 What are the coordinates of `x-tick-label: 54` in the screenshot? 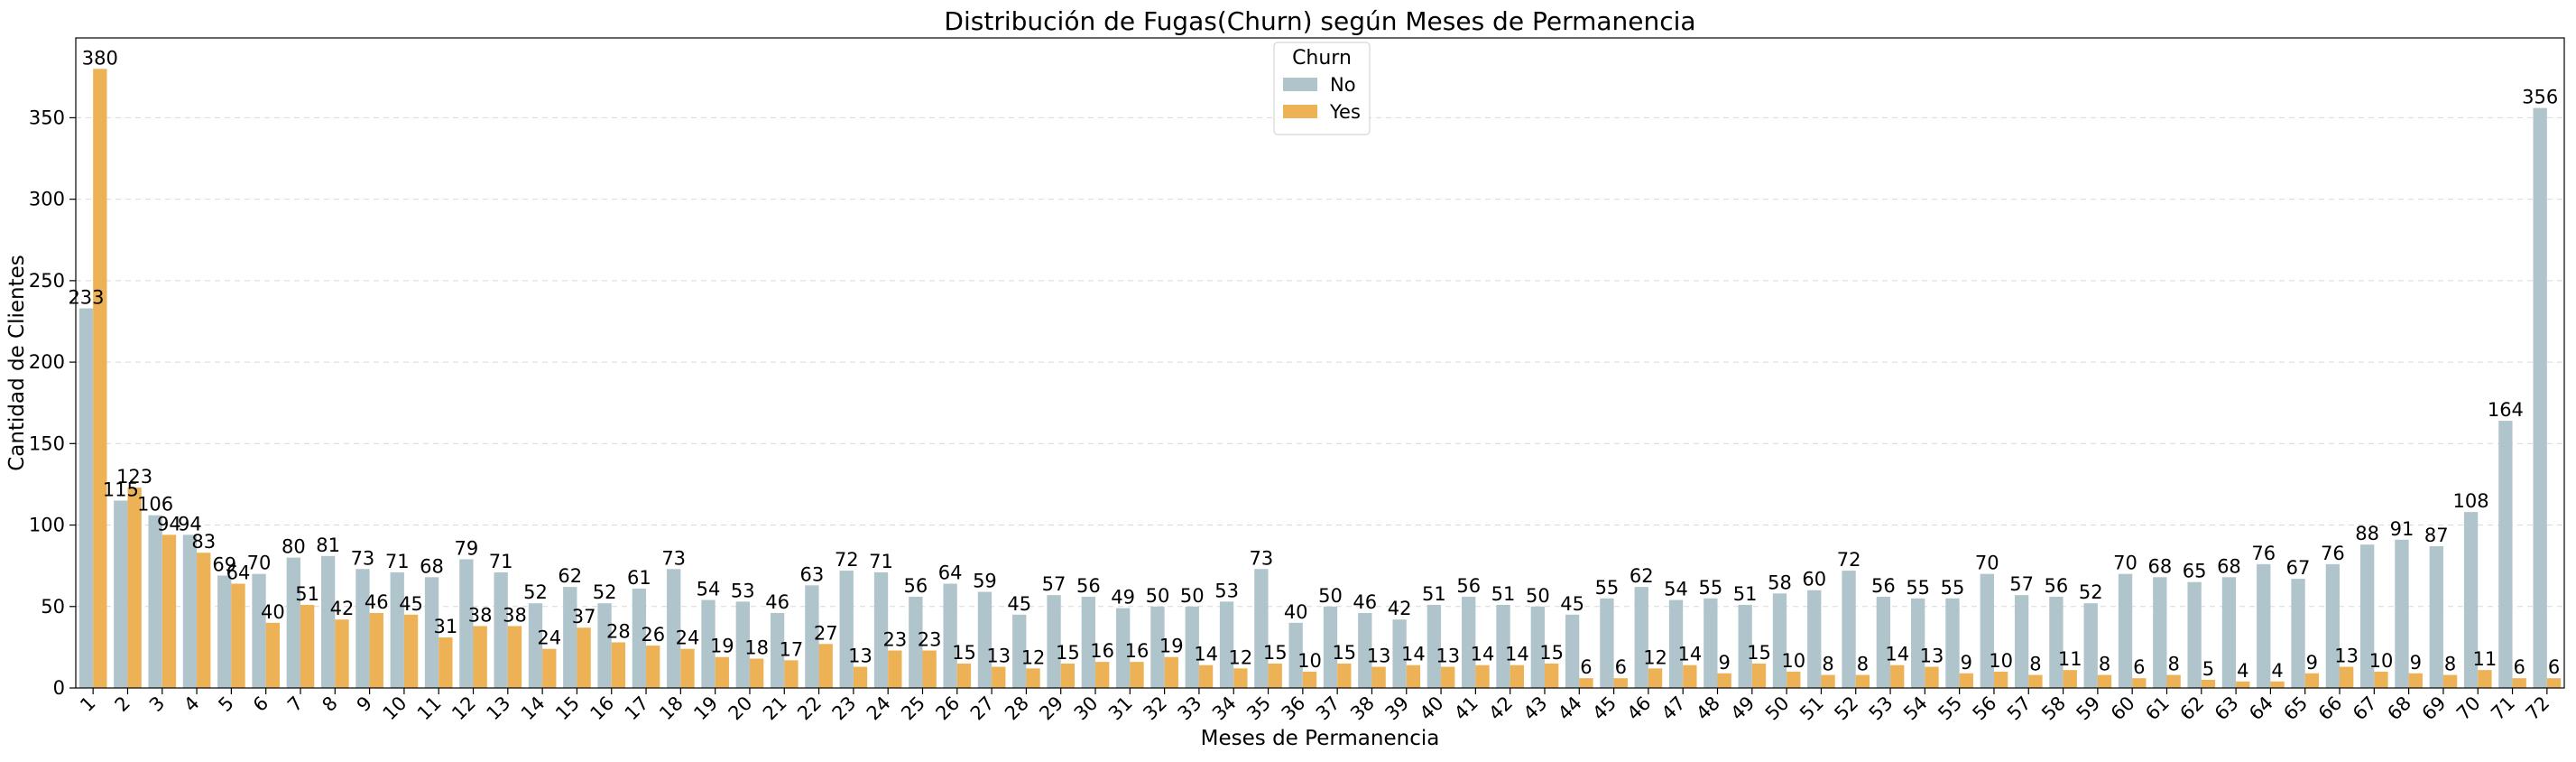 It's located at (1915, 708).